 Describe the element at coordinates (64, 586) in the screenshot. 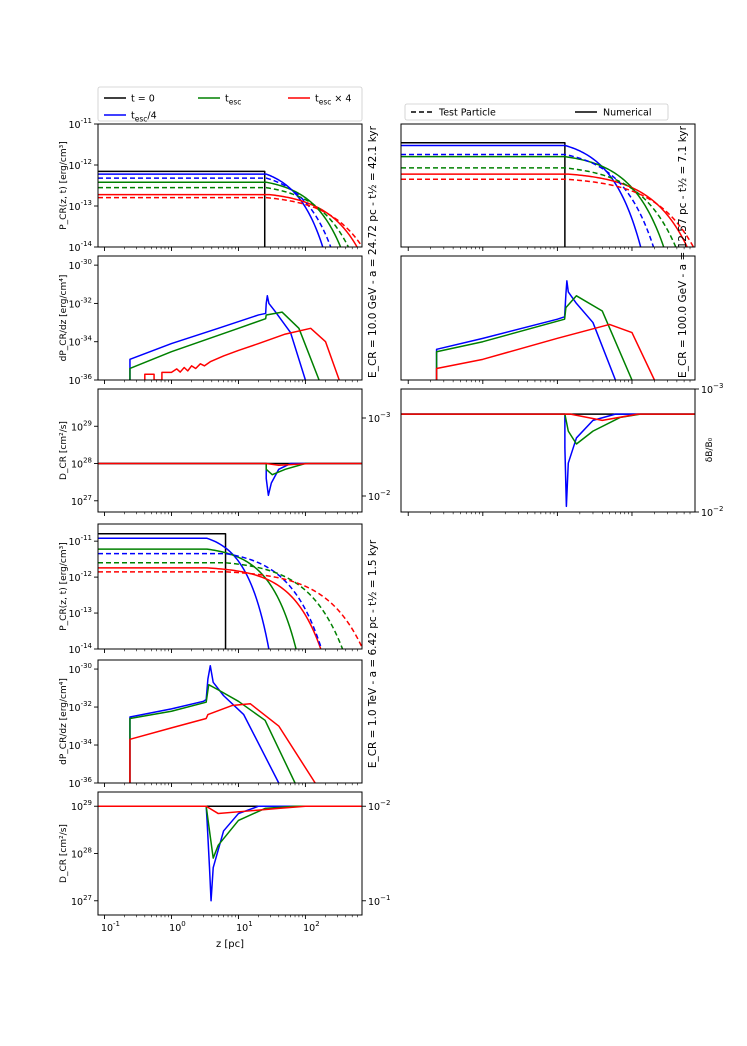

I see `y-axis-label: P_CR(z, t) [erg/cm³]` at that location.